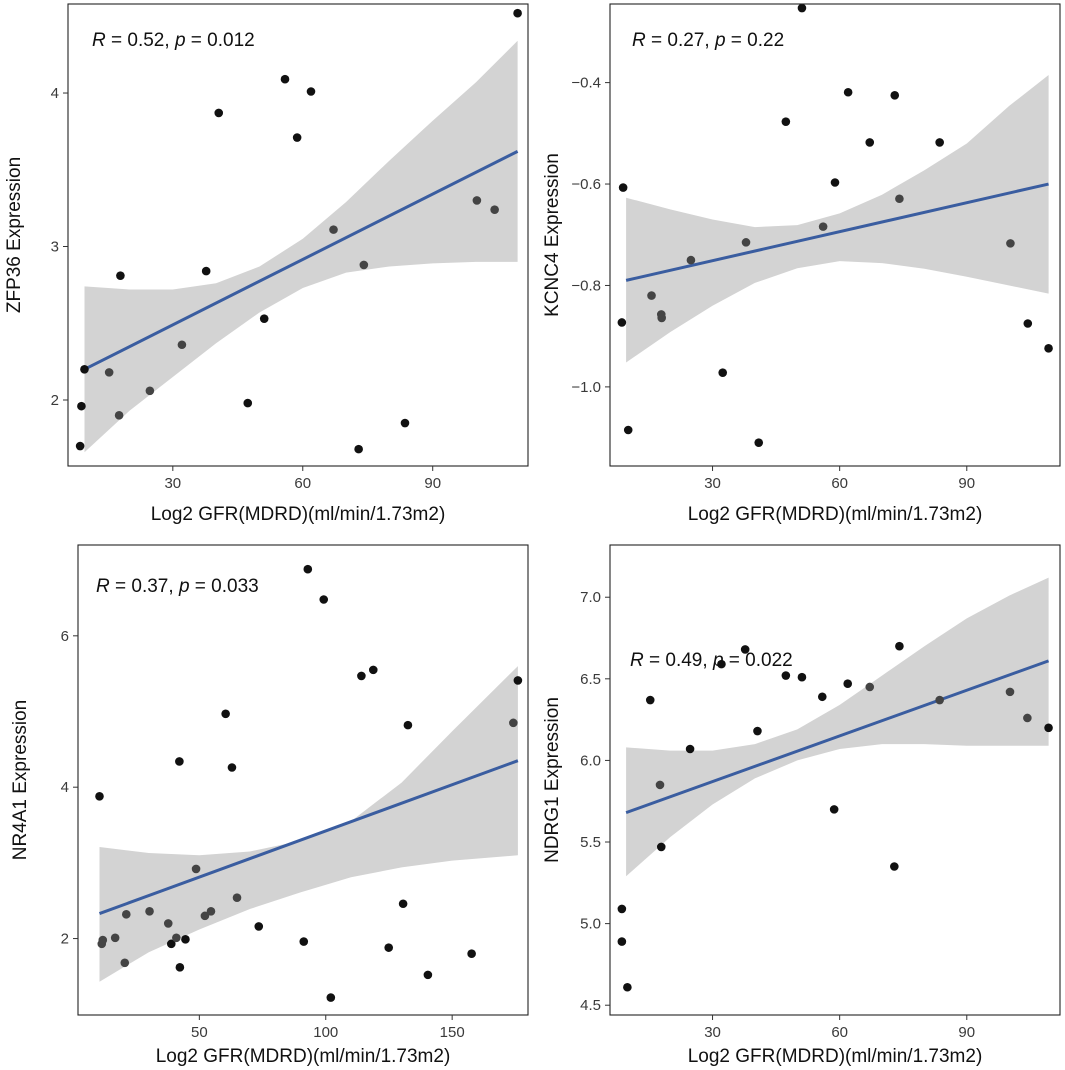  What do you see at coordinates (590, 924) in the screenshot?
I see `y-tick-label: 5.0` at bounding box center [590, 924].